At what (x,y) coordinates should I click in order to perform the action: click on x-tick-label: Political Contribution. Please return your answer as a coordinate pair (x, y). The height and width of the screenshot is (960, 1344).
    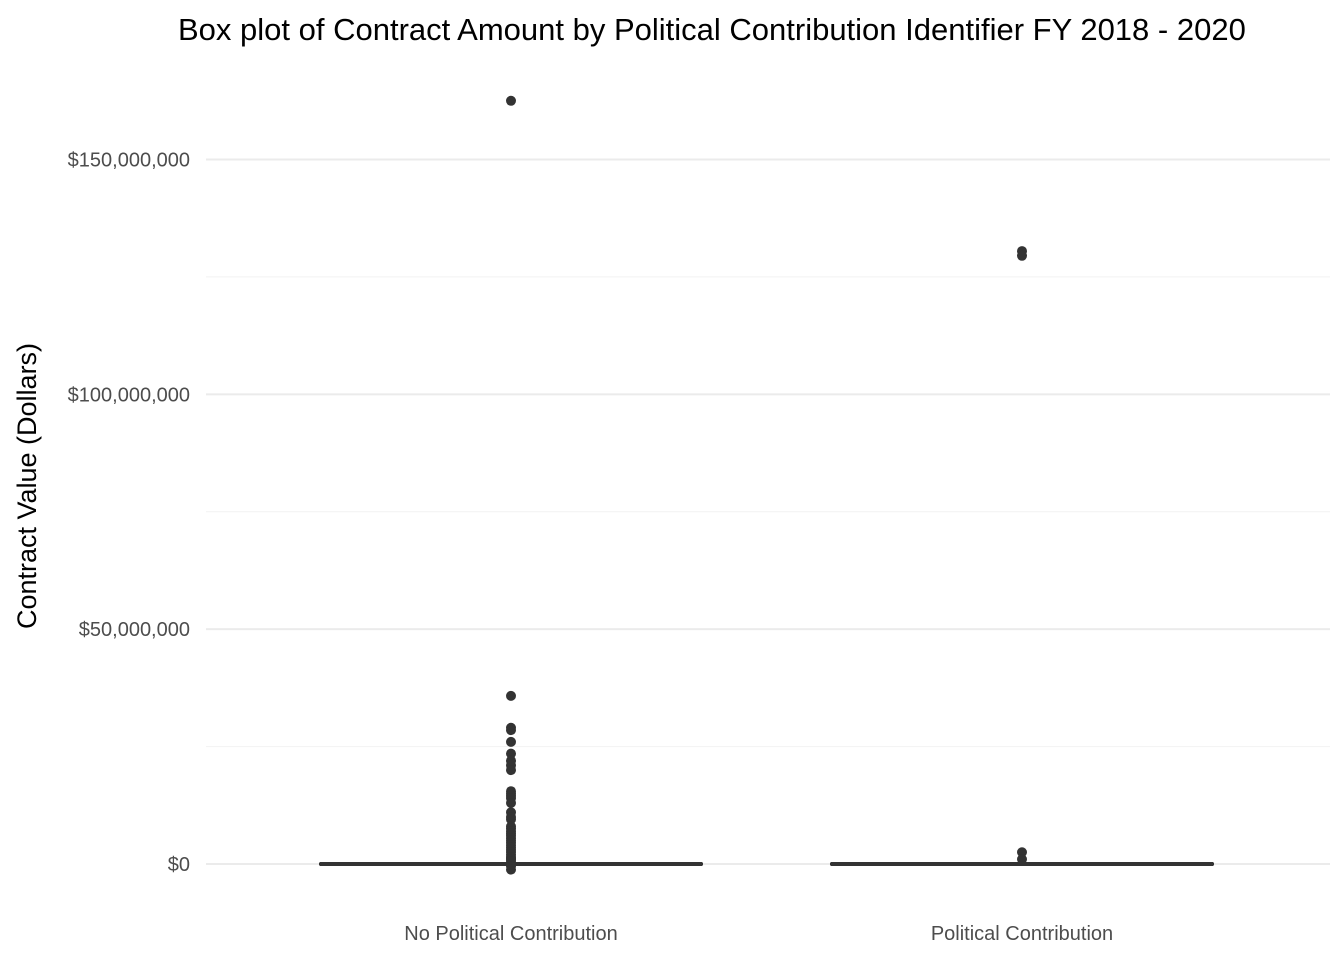
    Looking at the image, I should click on (1022, 934).